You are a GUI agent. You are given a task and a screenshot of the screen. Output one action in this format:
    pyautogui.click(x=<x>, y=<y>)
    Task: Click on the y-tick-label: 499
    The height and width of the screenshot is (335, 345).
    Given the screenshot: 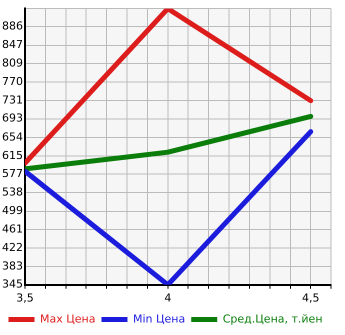 What is the action you would take?
    pyautogui.click(x=12, y=211)
    